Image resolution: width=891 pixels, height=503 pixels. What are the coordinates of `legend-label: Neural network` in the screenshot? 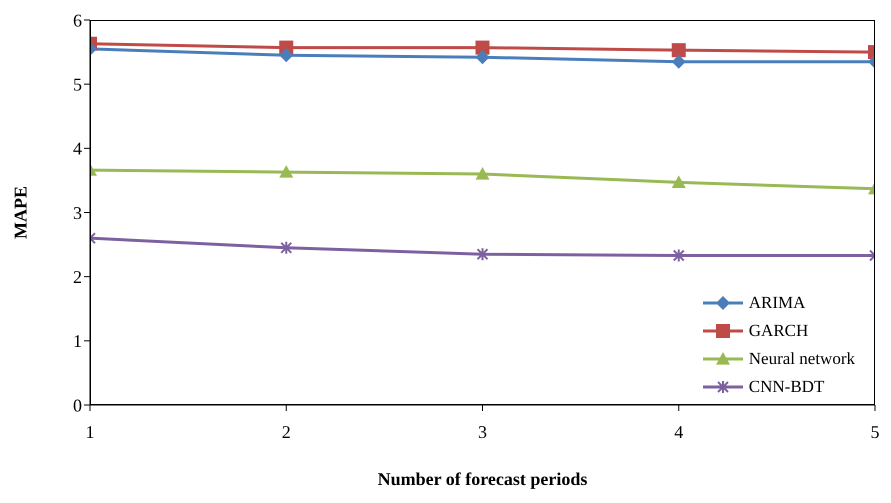 It's located at (801, 359).